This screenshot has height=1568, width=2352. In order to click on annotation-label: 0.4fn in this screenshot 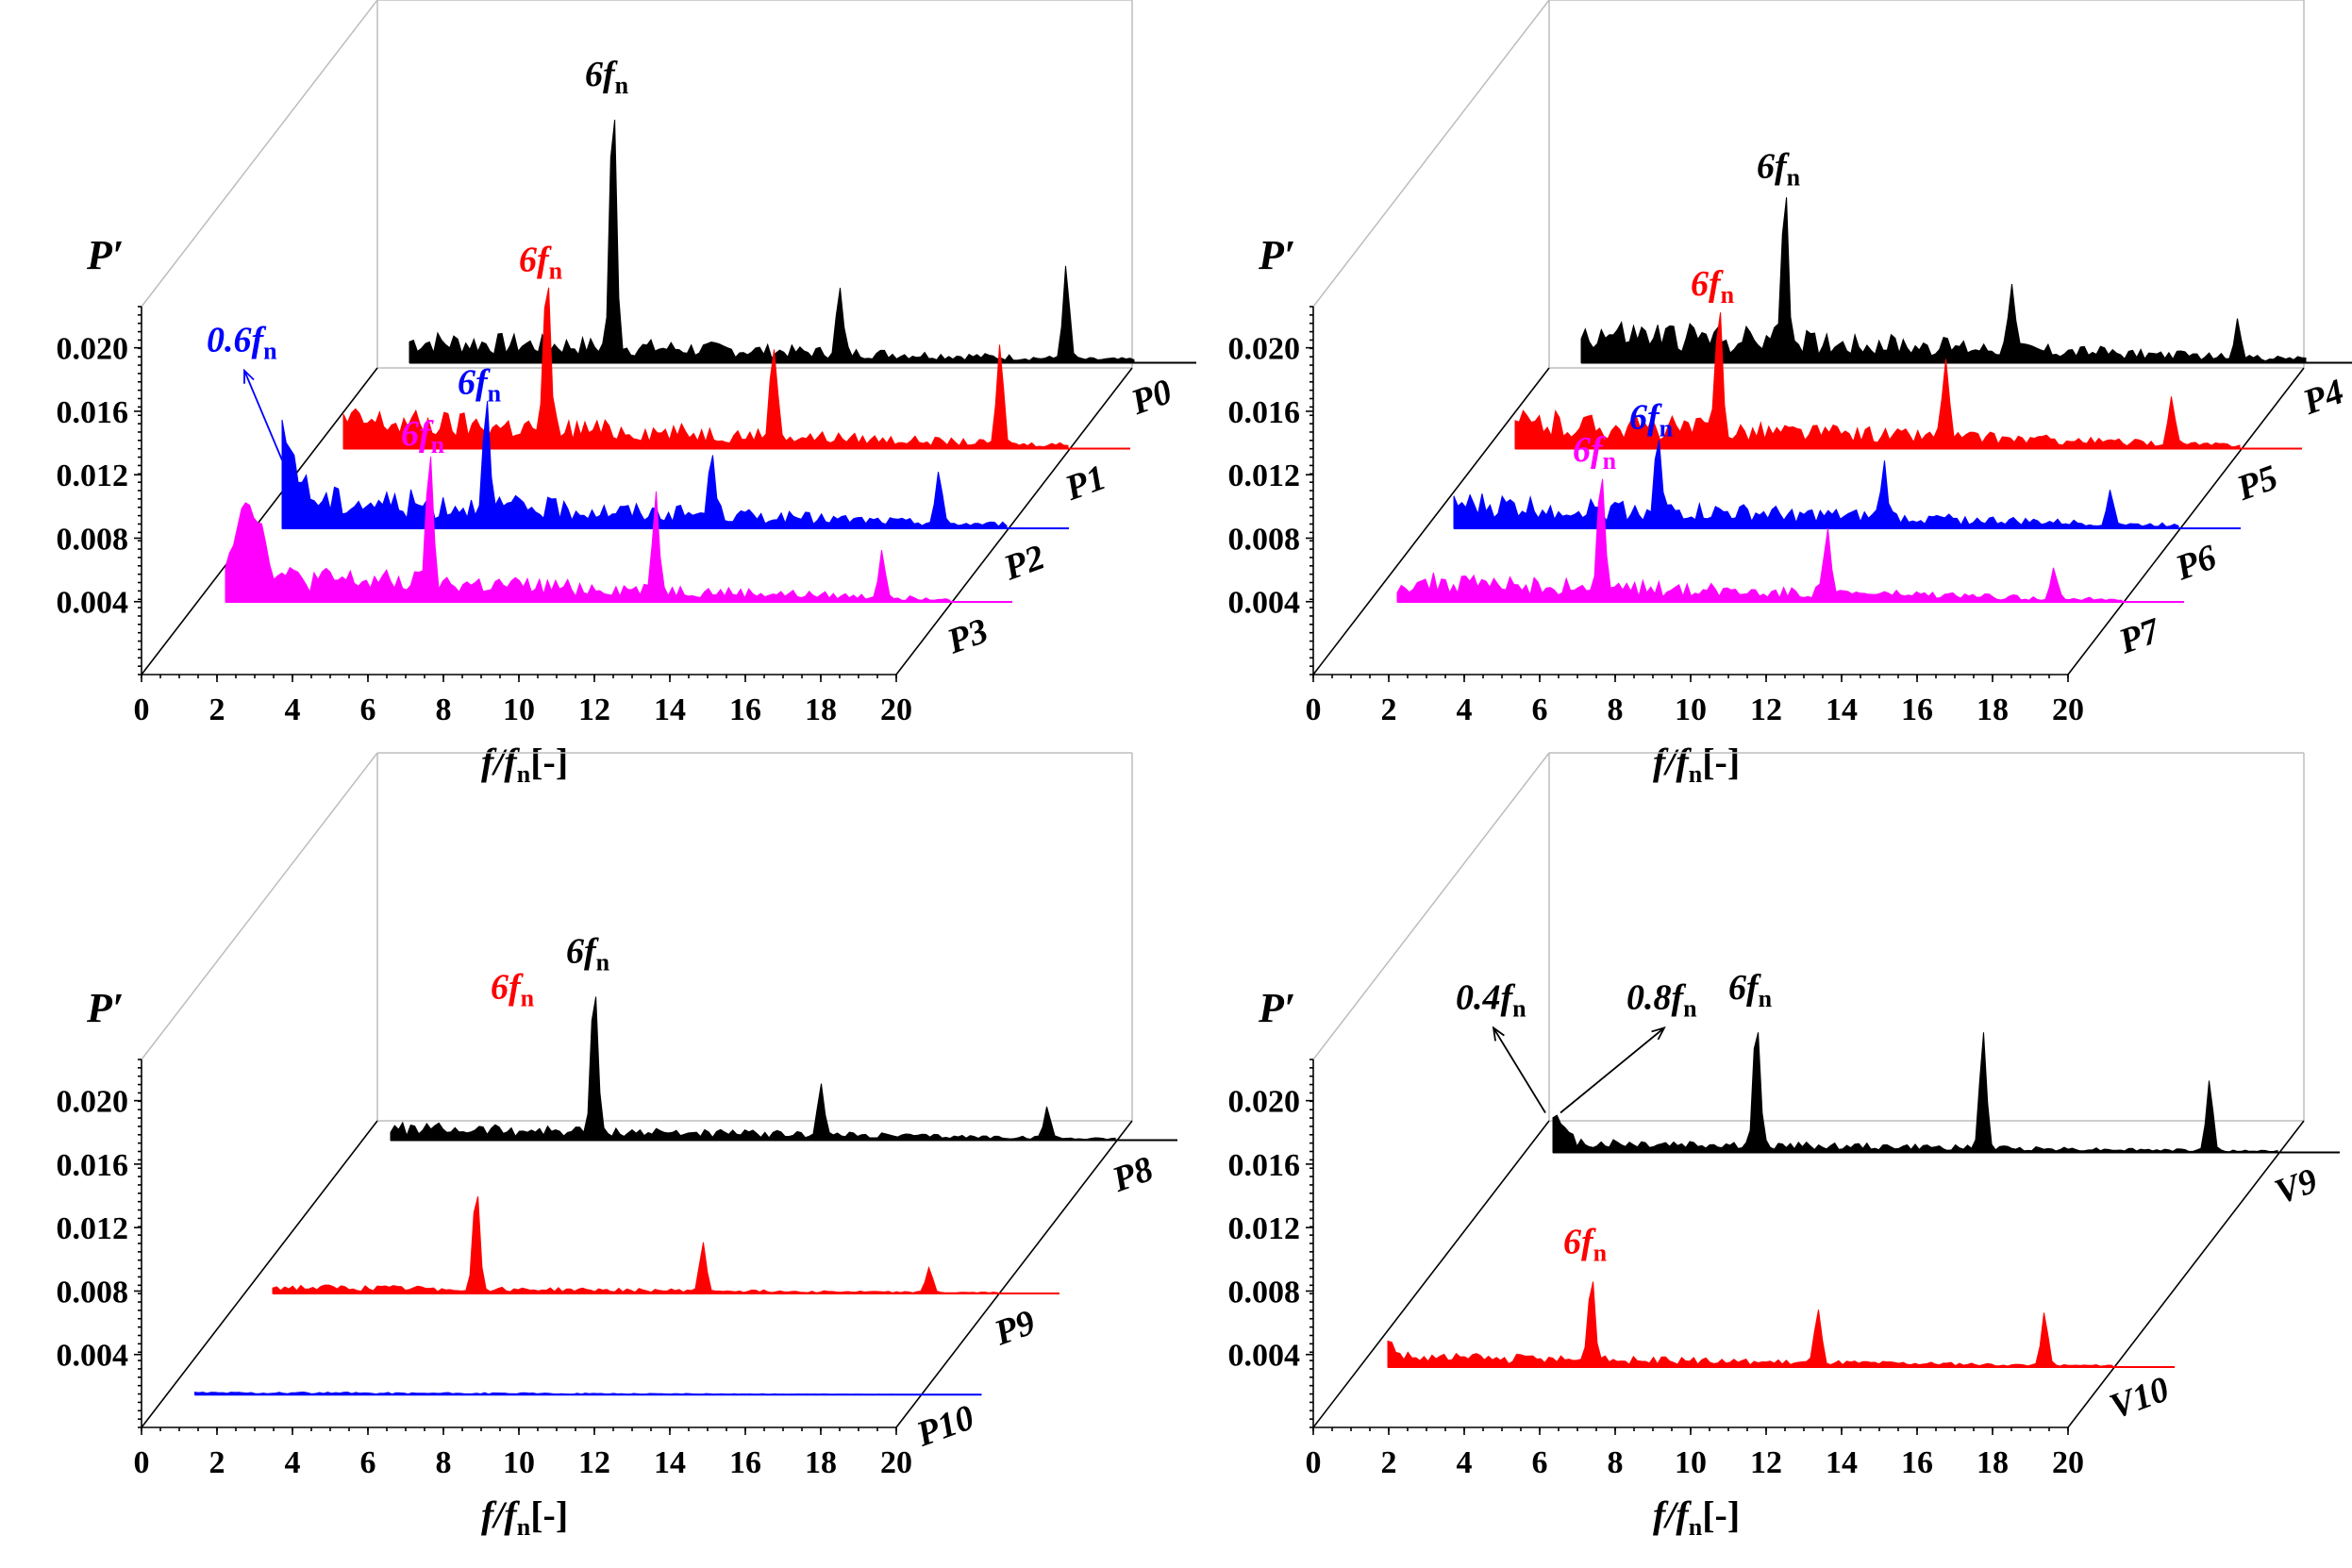, I will do `click(1491, 1000)`.